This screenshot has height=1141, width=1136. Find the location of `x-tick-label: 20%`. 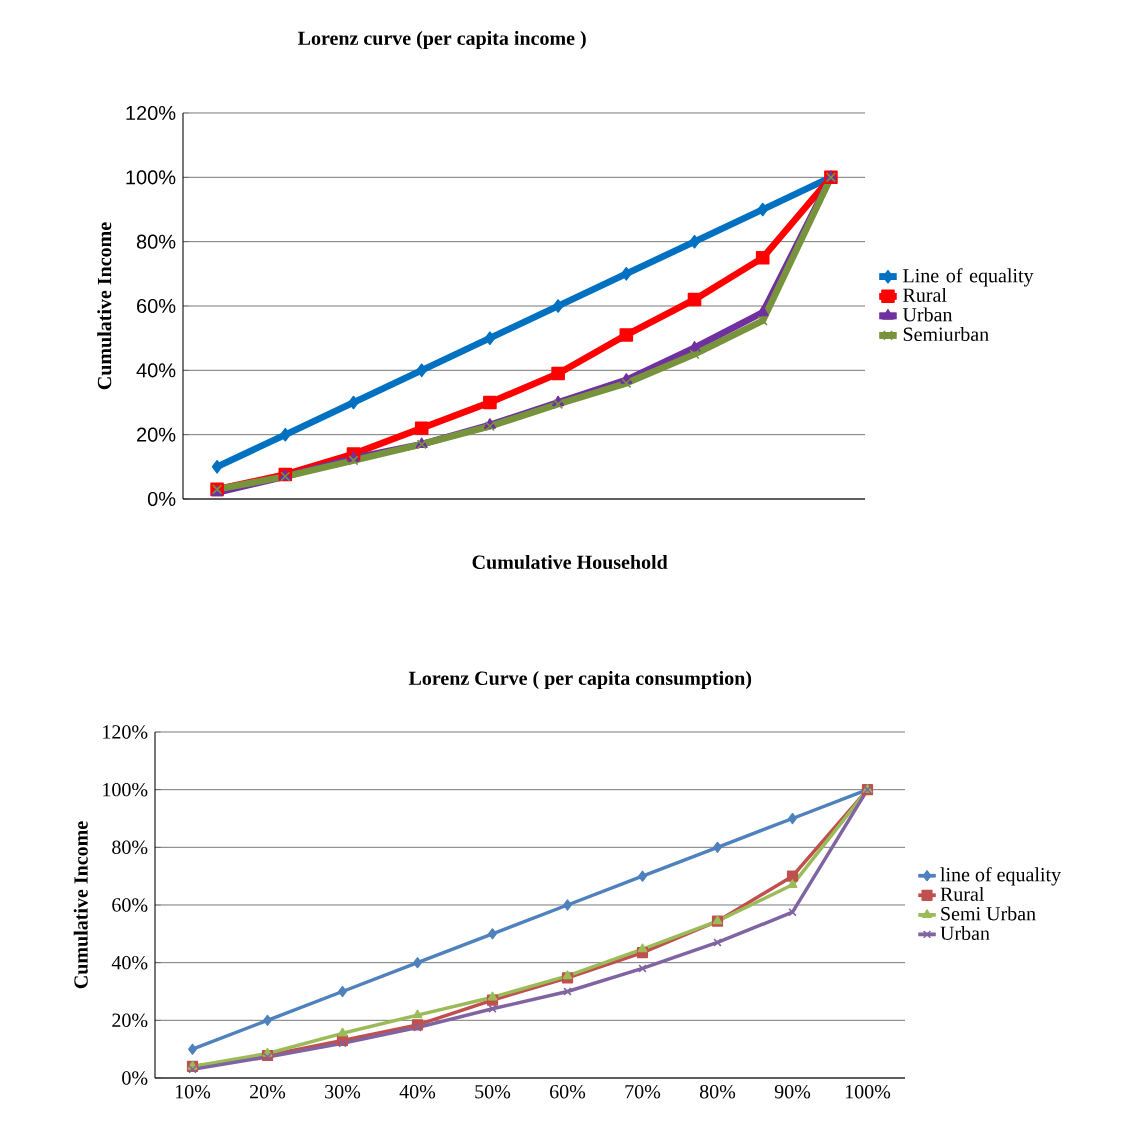

x-tick-label: 20% is located at coordinates (268, 1091).